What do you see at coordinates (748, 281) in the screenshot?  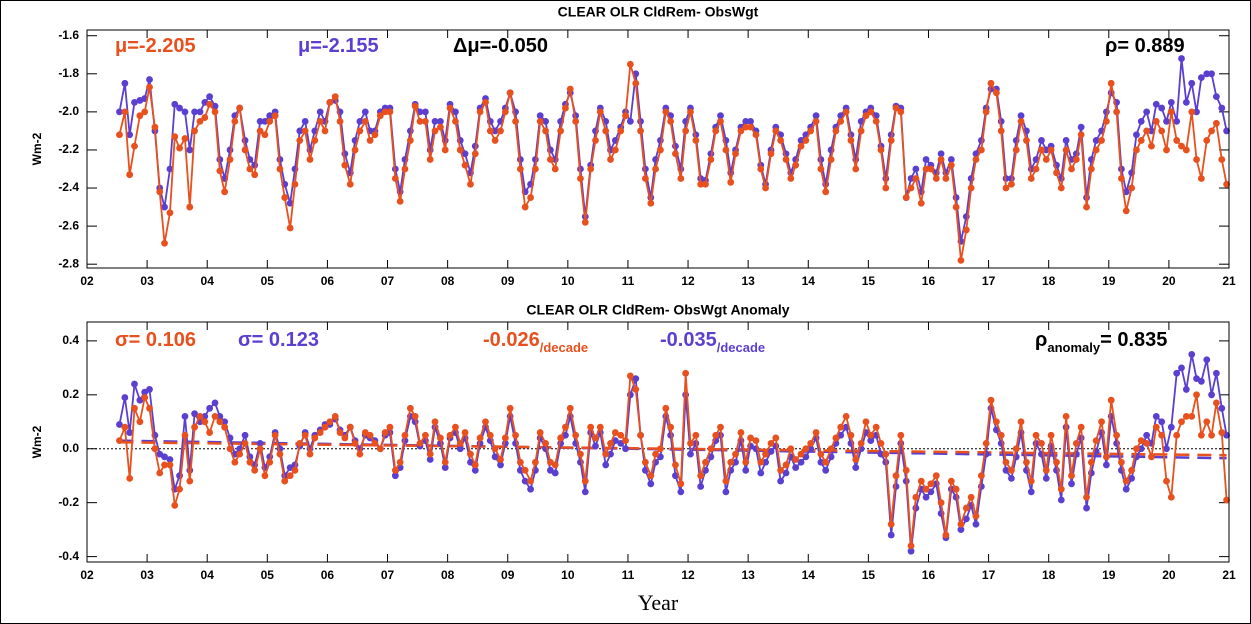 I see `x-tick-label: 13` at bounding box center [748, 281].